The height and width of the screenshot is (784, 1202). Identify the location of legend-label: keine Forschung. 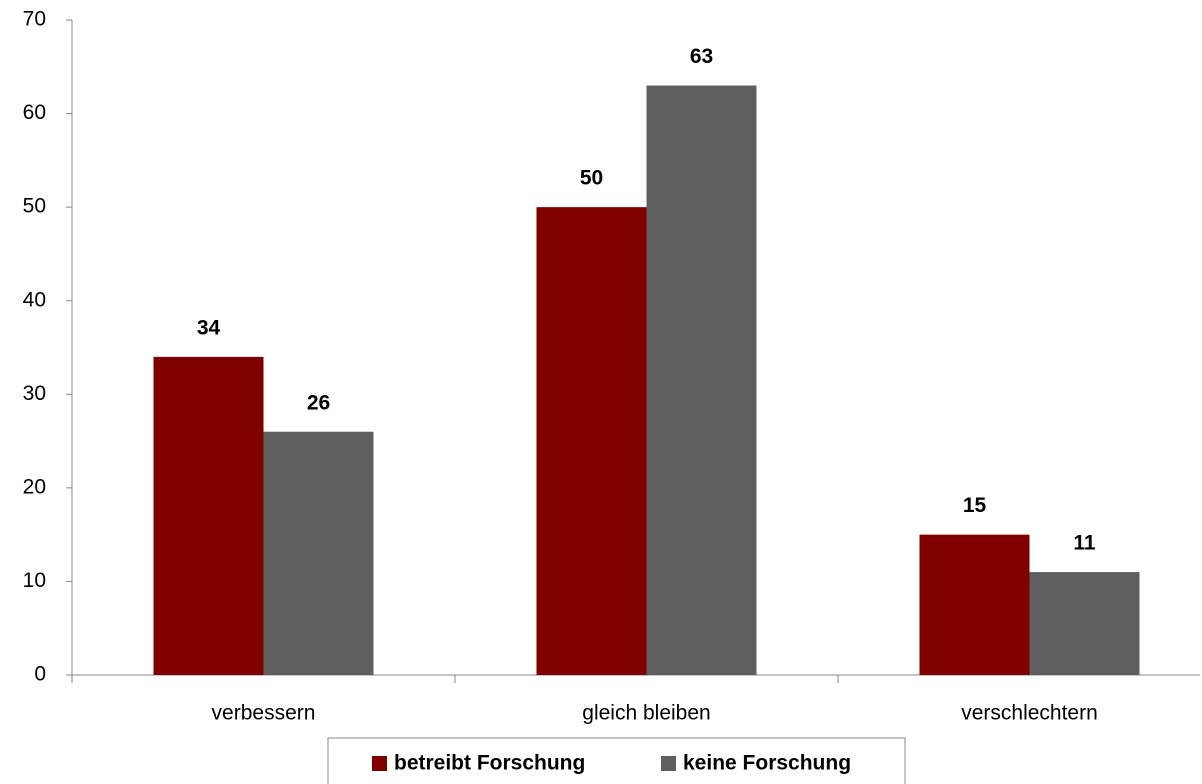
(767, 763).